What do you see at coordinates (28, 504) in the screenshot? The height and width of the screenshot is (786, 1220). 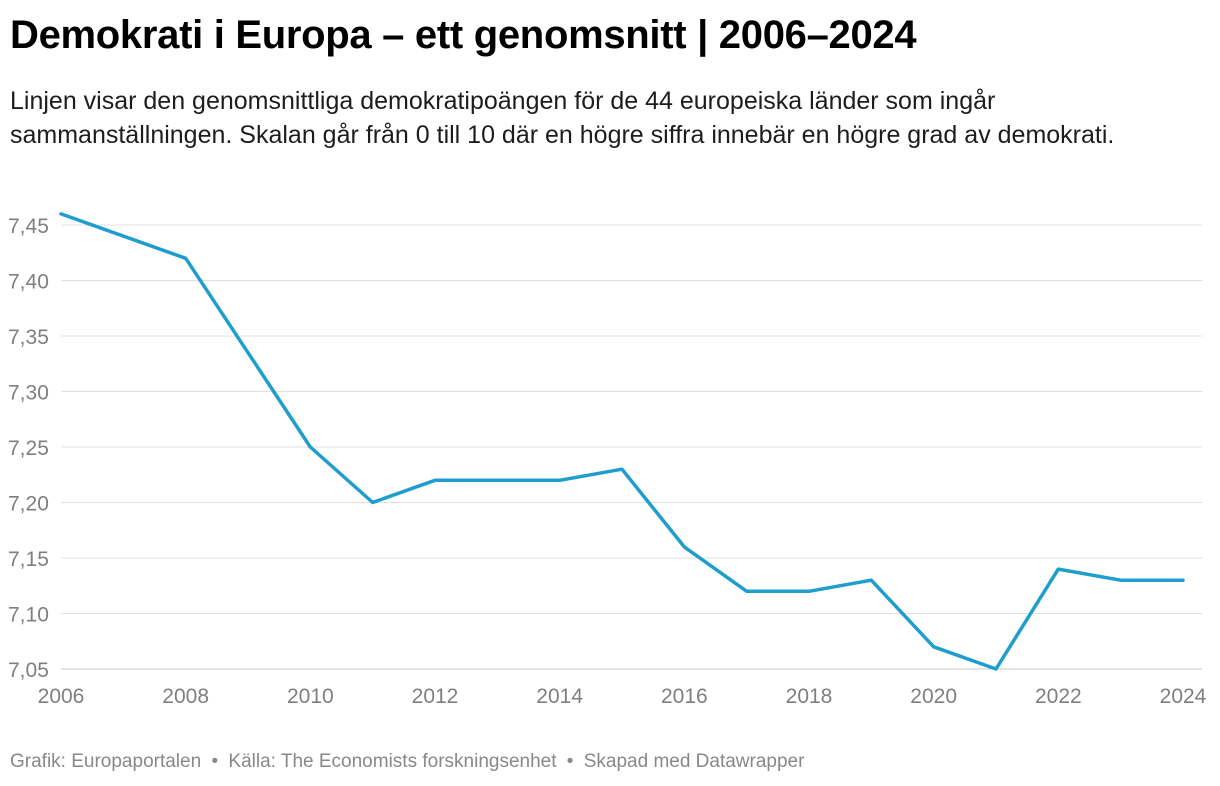 I see `y-tick-label: 7,20` at bounding box center [28, 504].